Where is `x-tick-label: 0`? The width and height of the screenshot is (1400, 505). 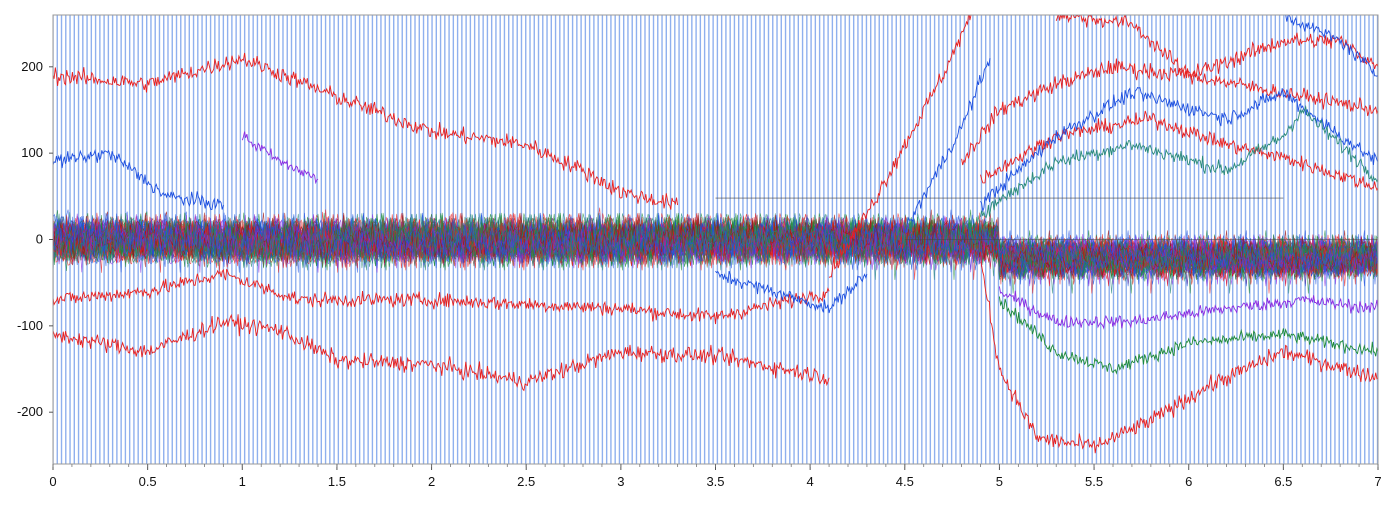 x-tick-label: 0 is located at coordinates (52, 481).